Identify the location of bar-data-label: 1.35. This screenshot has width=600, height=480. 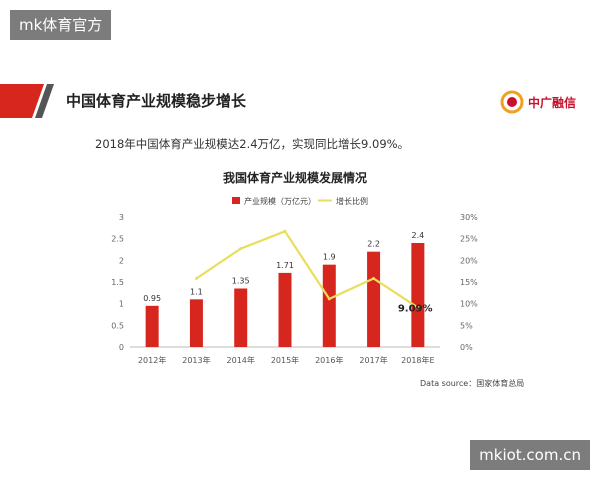
(241, 281).